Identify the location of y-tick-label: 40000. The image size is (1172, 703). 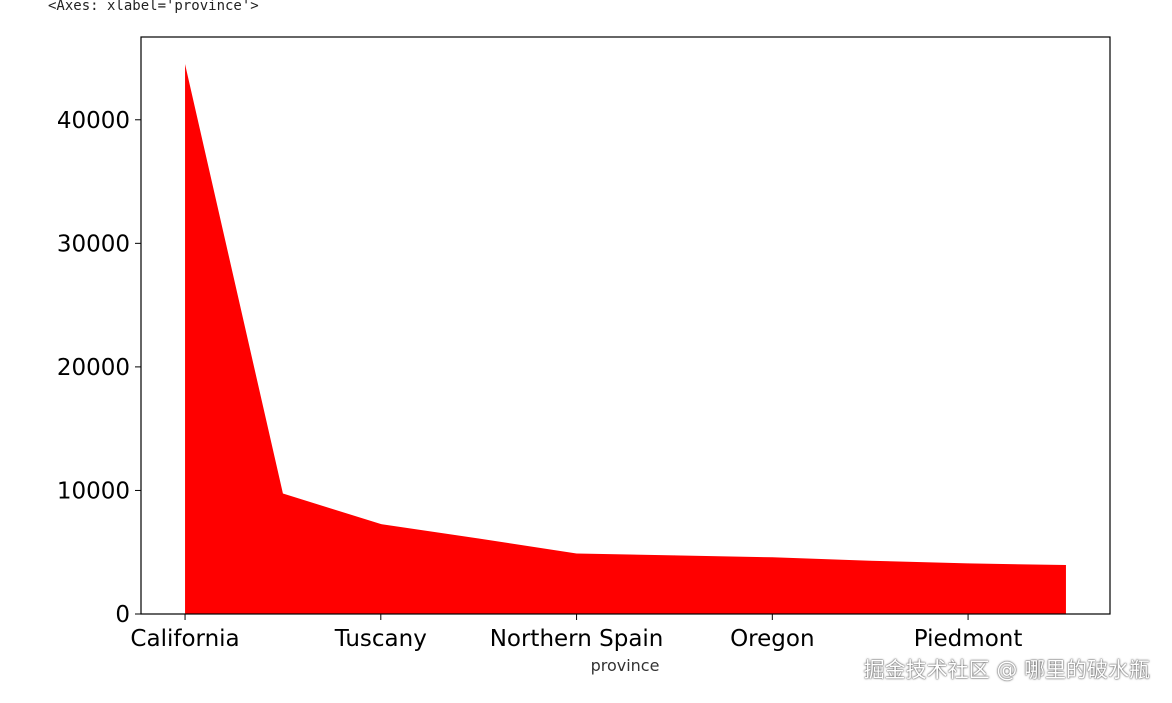
(93, 121).